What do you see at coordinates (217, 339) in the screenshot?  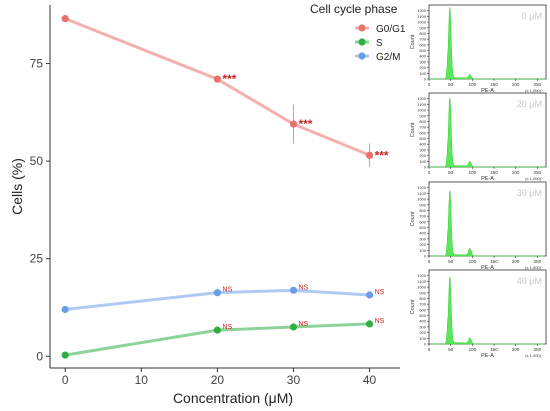 I see `series-line` at bounding box center [217, 339].